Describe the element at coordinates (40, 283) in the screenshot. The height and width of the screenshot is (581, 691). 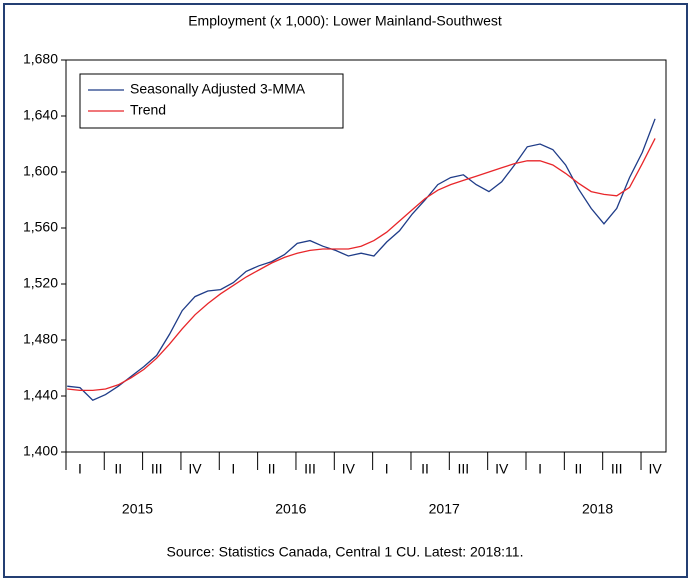
I see `y-tick-label: 1,520` at that location.